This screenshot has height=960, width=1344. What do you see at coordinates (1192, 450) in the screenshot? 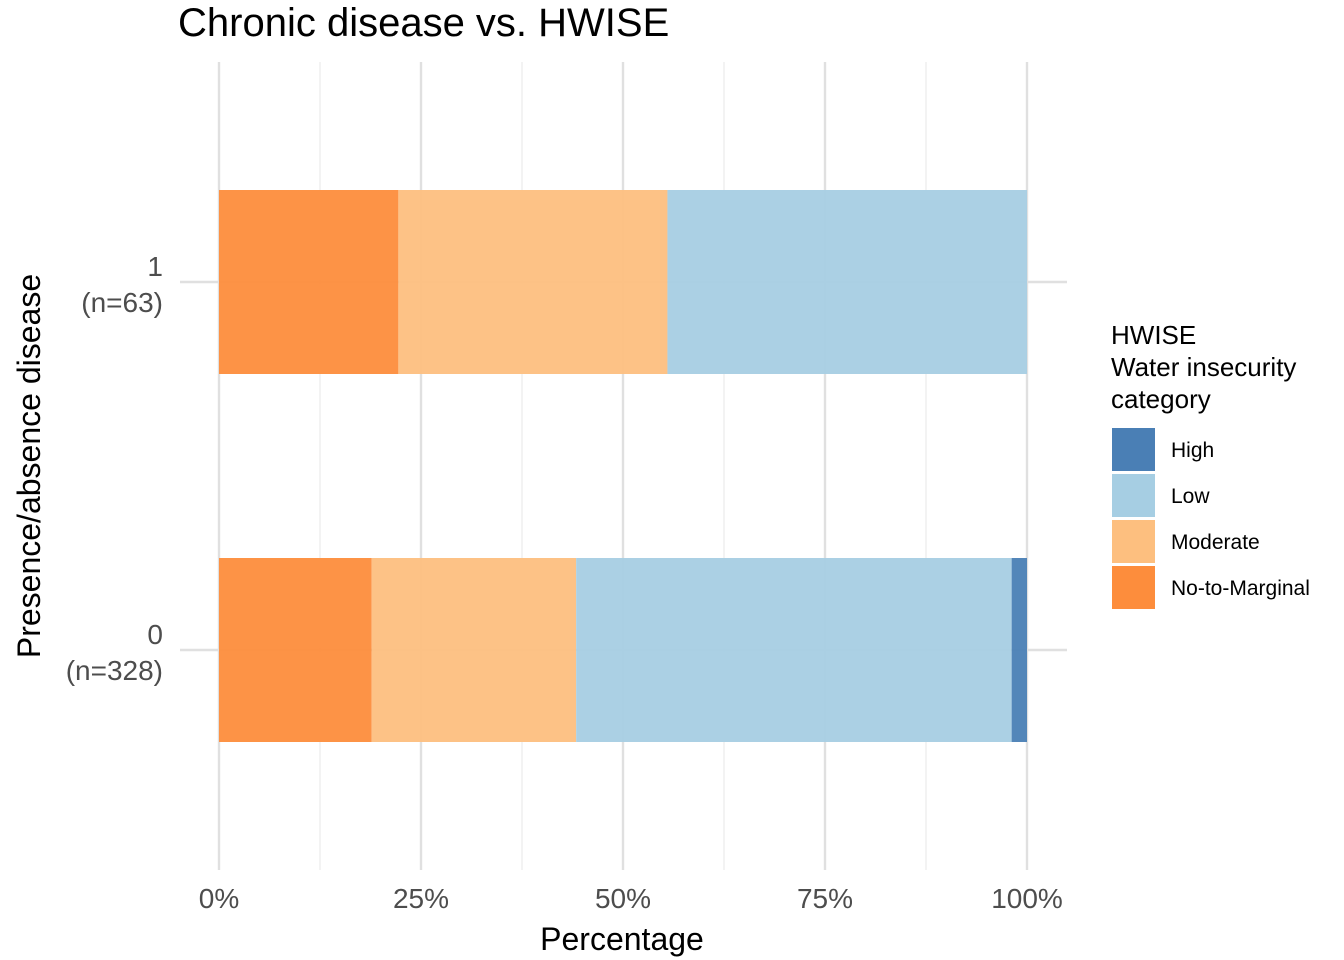
I see `legend-label: High` at bounding box center [1192, 450].